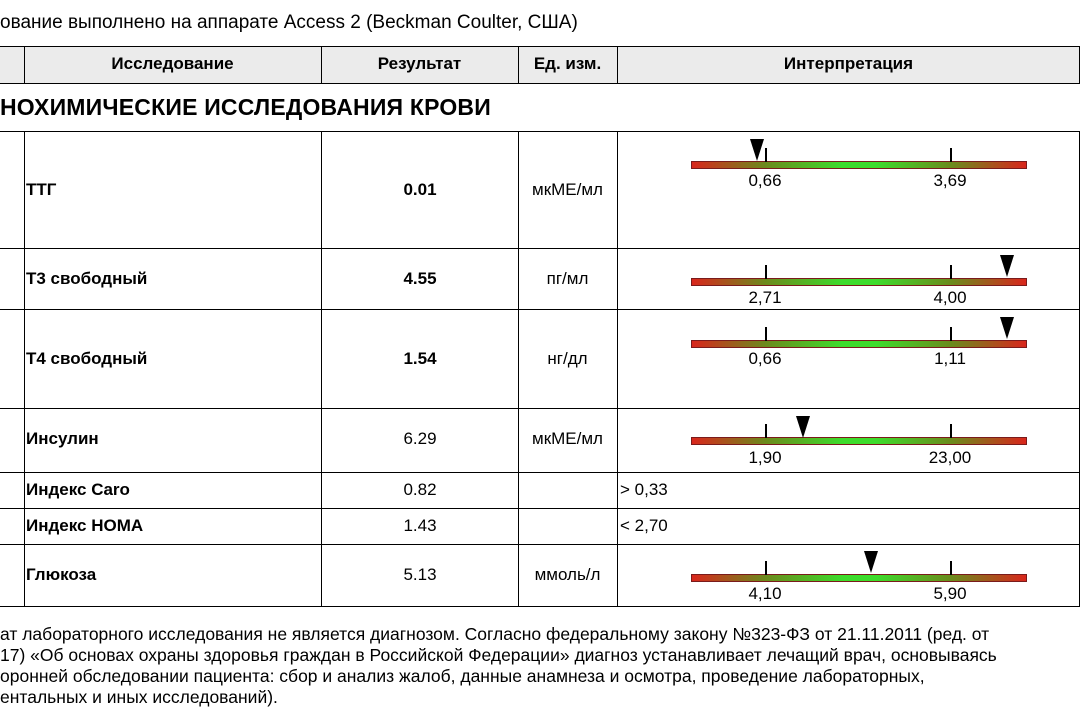 The width and height of the screenshot is (1080, 727). I want to click on result-t3-free: 4.55, so click(420, 278).